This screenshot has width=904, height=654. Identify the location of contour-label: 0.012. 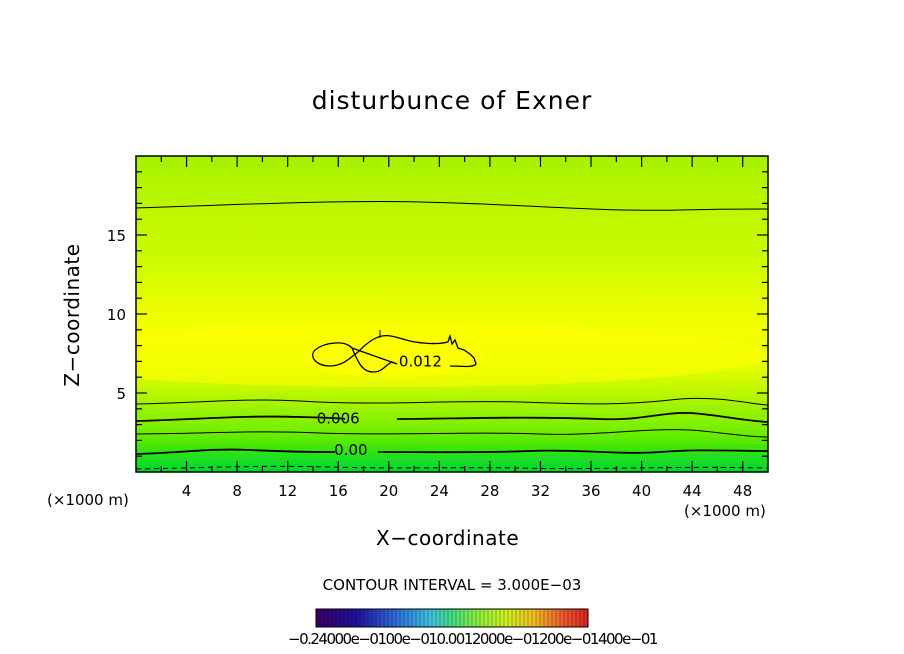
(420, 361).